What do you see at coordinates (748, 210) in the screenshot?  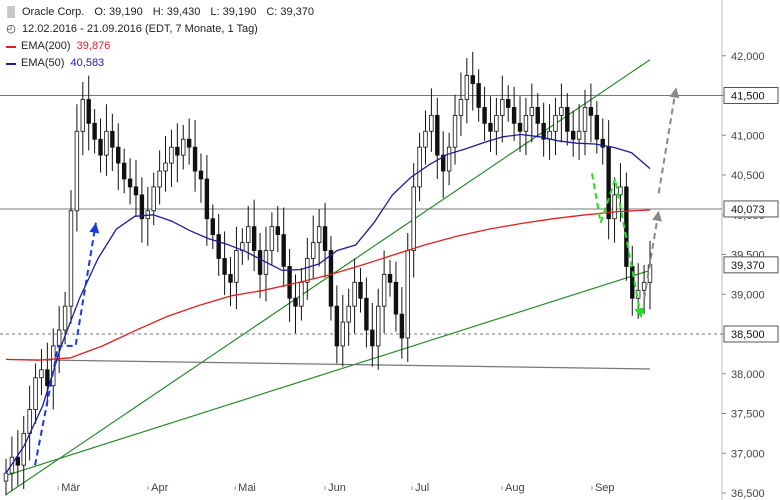 I see `price-box-label: 40,073` at bounding box center [748, 210].